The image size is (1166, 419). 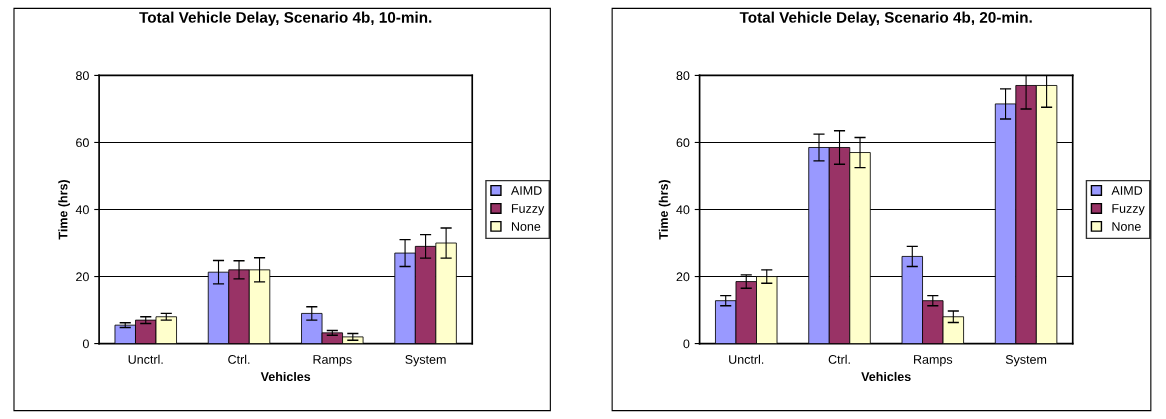 What do you see at coordinates (885, 18) in the screenshot?
I see `chart-title: Total Vehicle Delay, Scenario 4b, 20-min.` at bounding box center [885, 18].